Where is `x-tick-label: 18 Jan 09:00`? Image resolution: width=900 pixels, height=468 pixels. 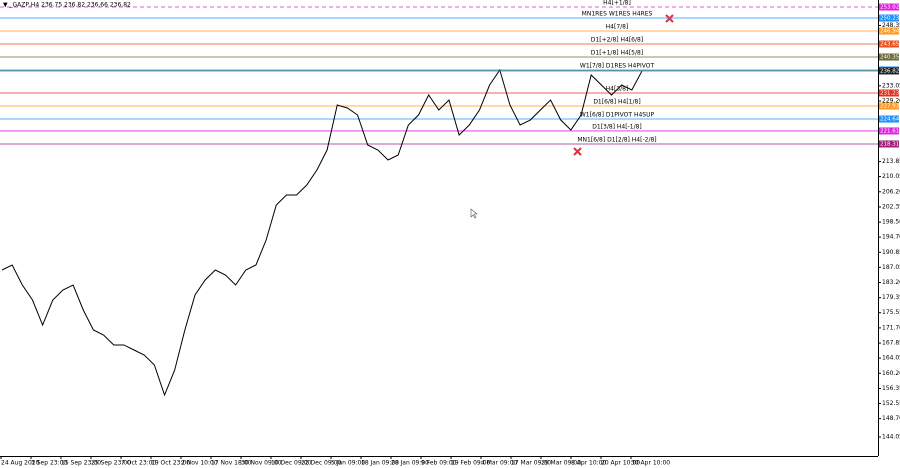 x-tick-label: 18 Jan 09:00 is located at coordinates (380, 463).